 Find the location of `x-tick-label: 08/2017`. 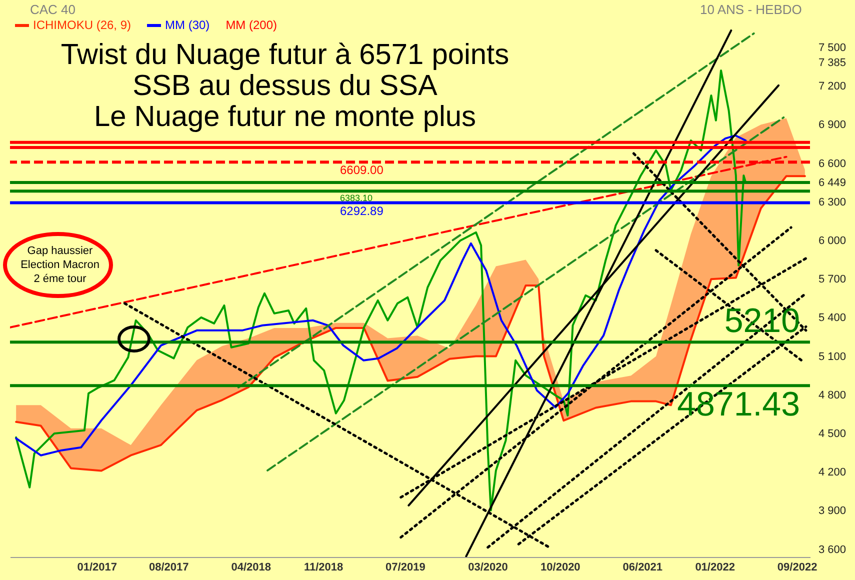

x-tick-label: 08/2017 is located at coordinates (168, 568).